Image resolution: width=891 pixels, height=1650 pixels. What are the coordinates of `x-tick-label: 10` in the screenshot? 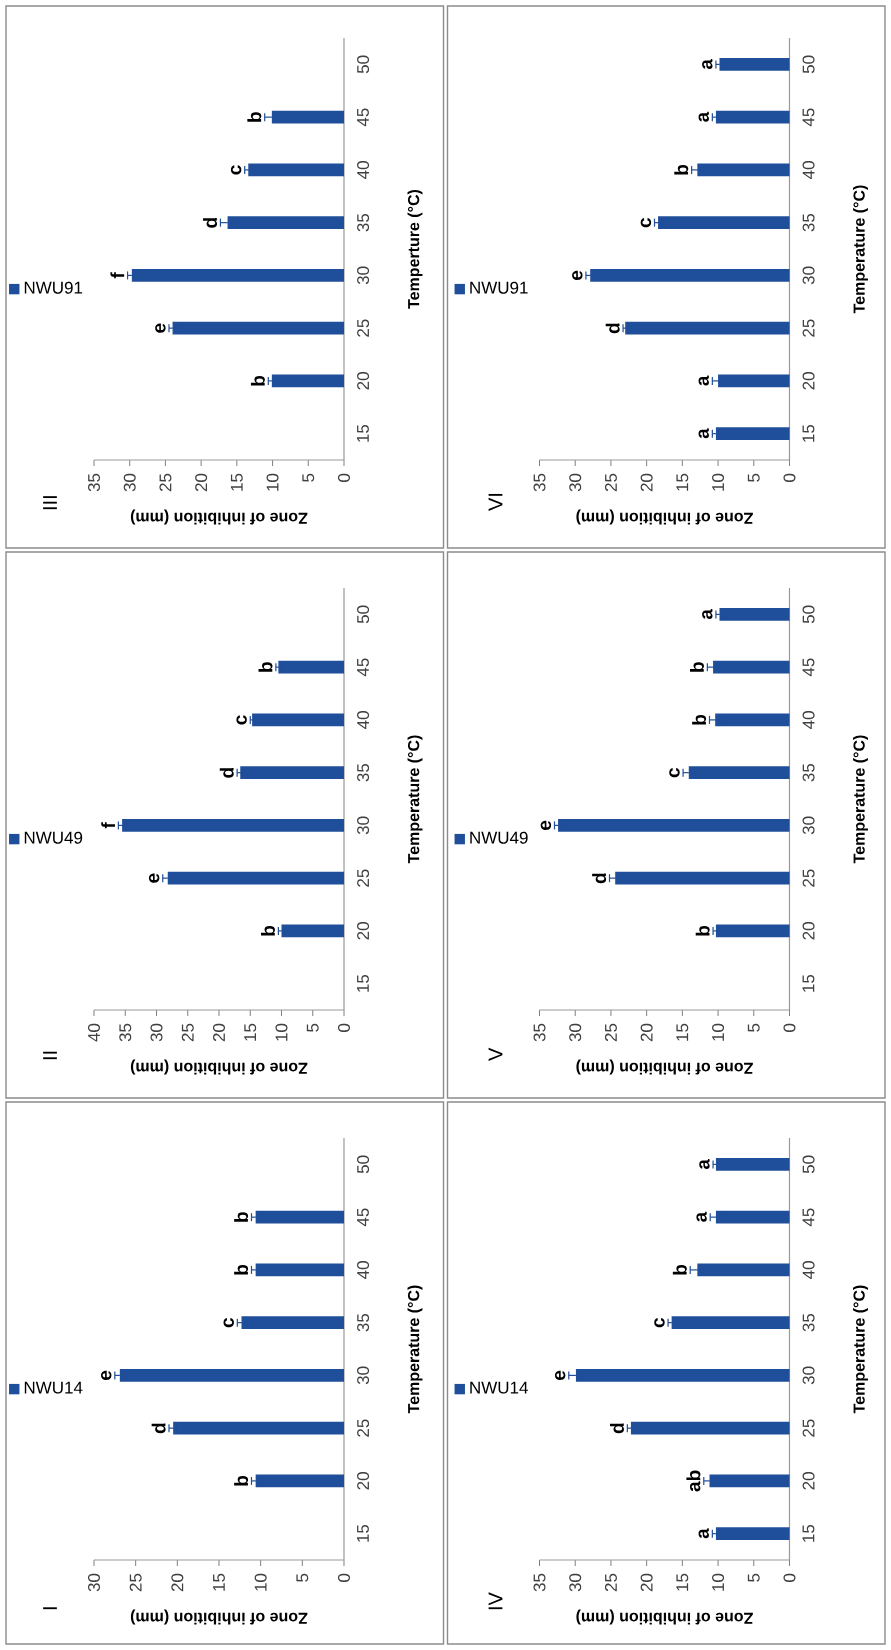 It's located at (260, 1582).